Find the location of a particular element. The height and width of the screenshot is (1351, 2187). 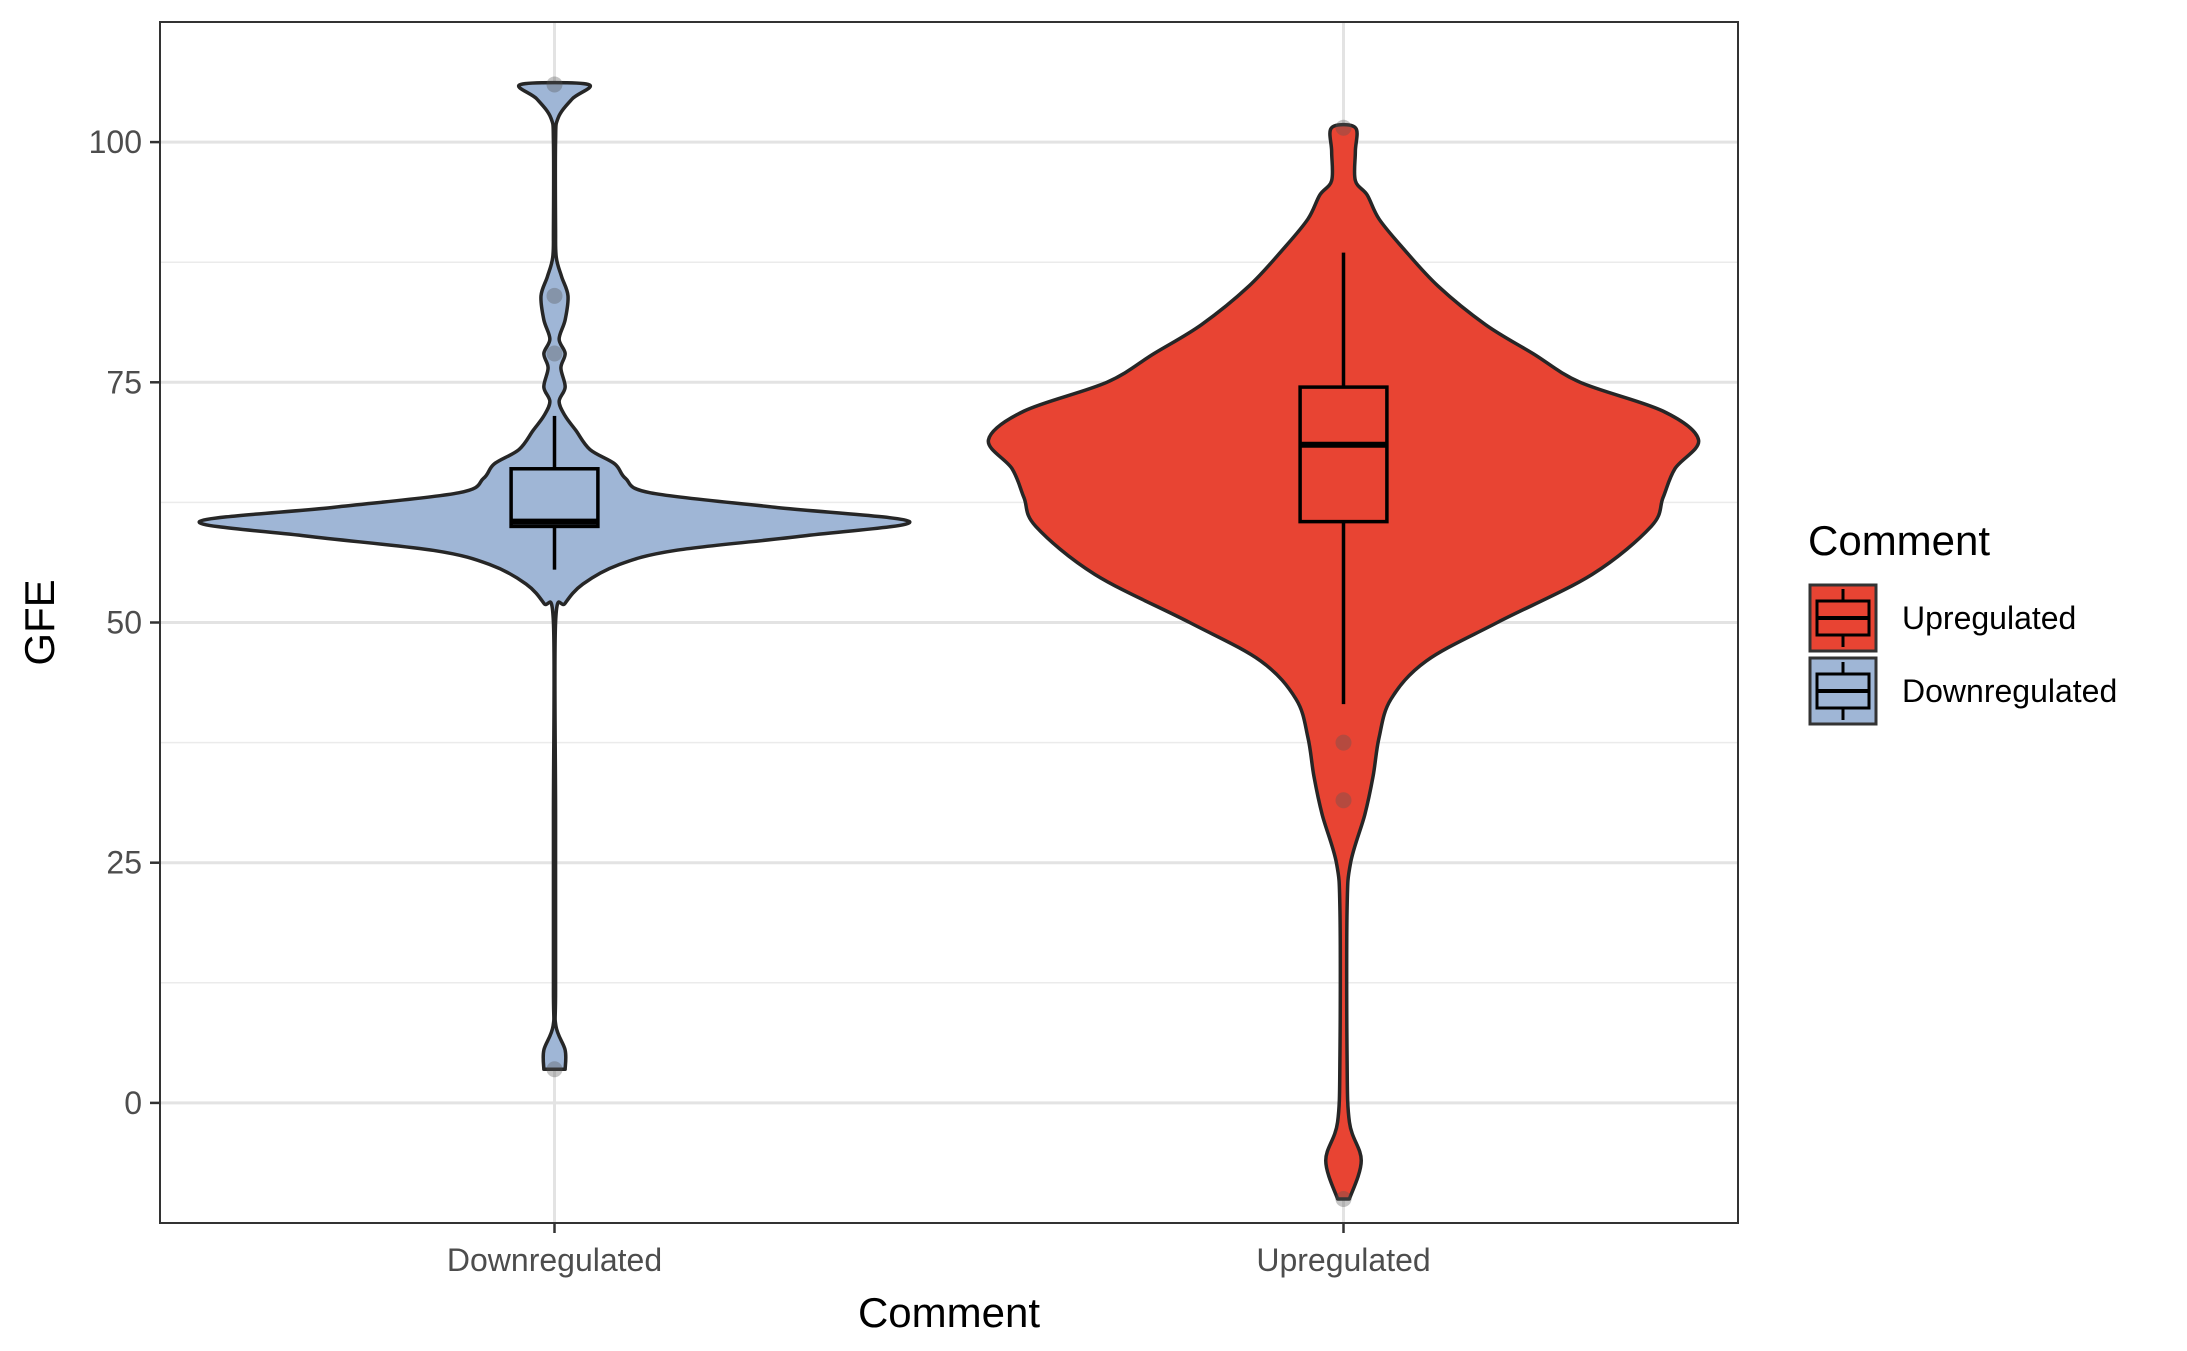

legend-label: Upregulated is located at coordinates (1989, 618).